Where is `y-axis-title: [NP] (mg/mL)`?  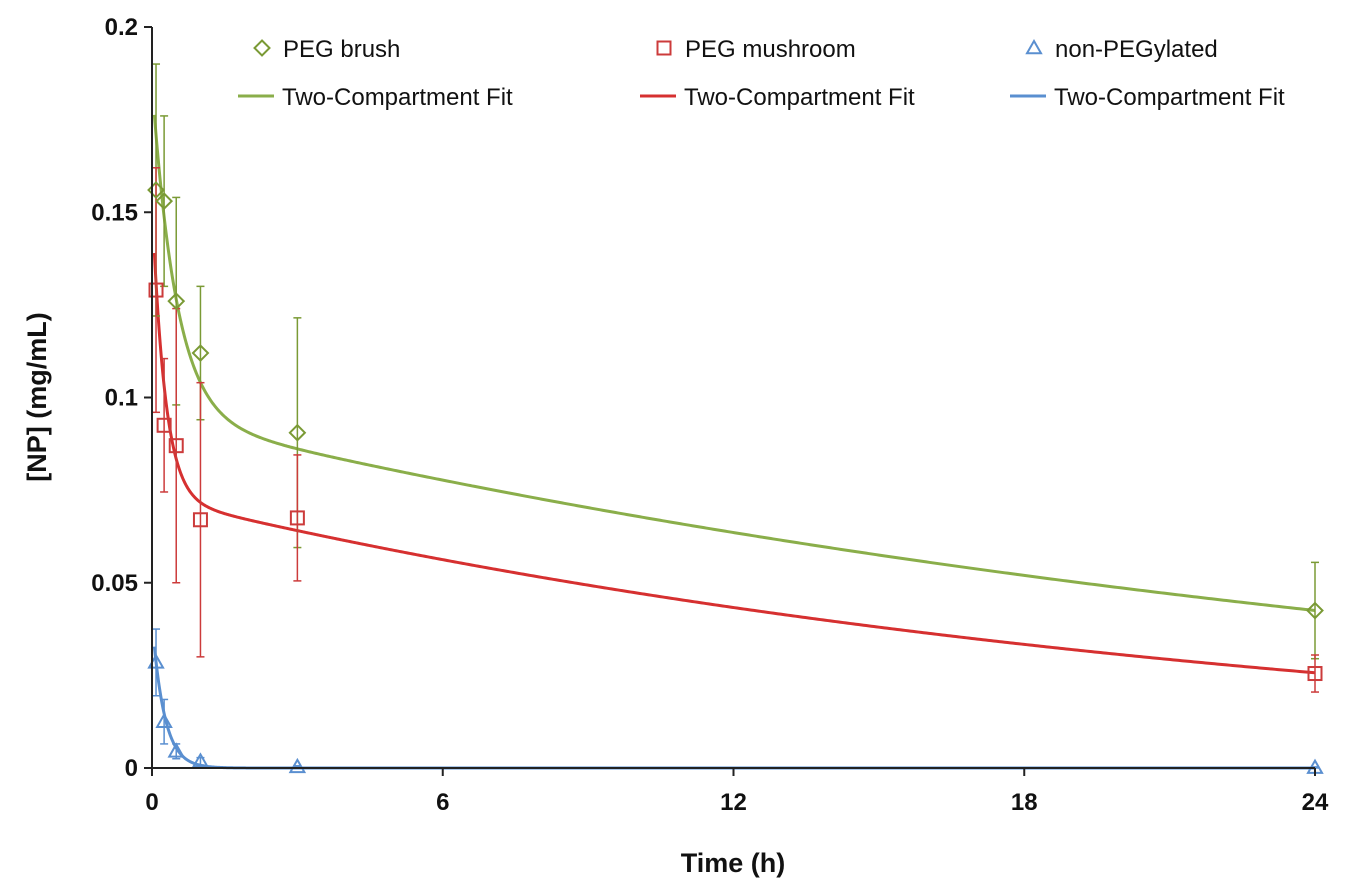 y-axis-title: [NP] (mg/mL) is located at coordinates (37, 396).